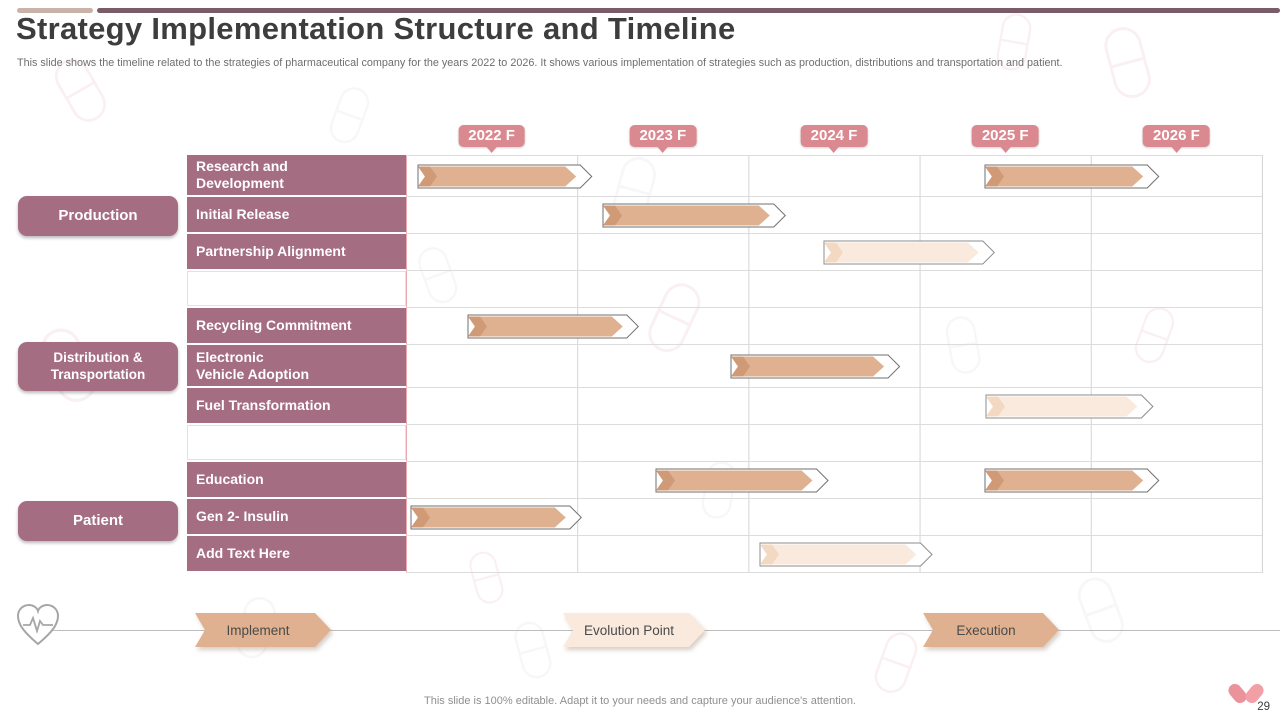 This screenshot has height=720, width=1280. What do you see at coordinates (986, 630) in the screenshot?
I see `legend-label: Execution` at bounding box center [986, 630].